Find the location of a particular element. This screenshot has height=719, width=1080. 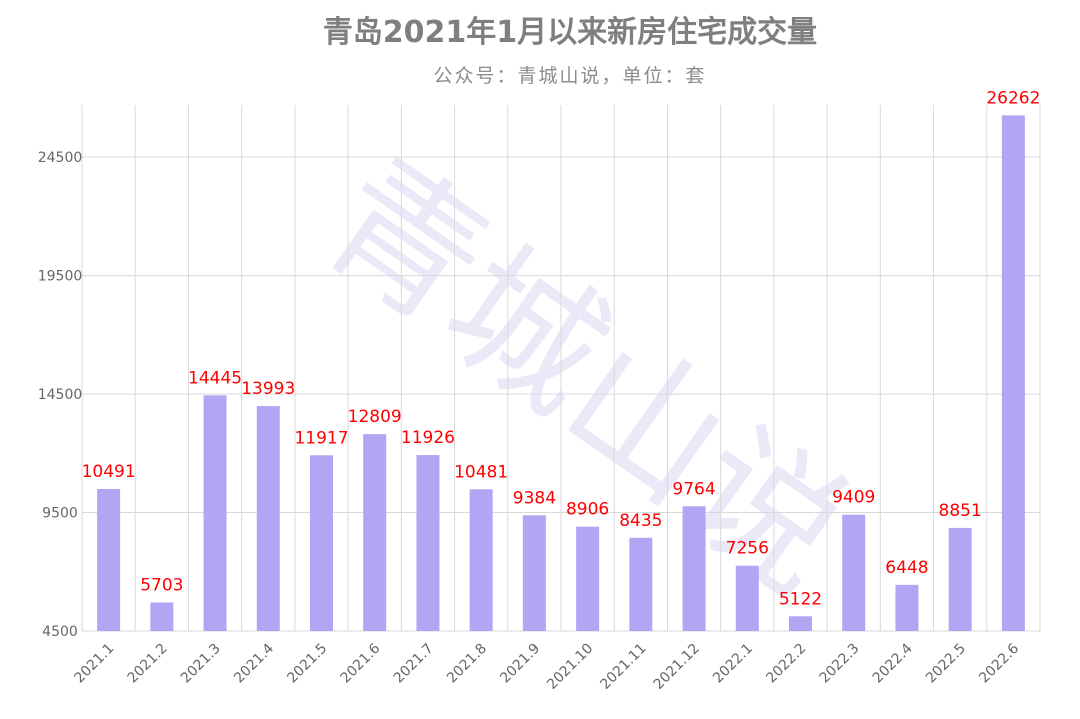

data-label: 12809 is located at coordinates (375, 417).